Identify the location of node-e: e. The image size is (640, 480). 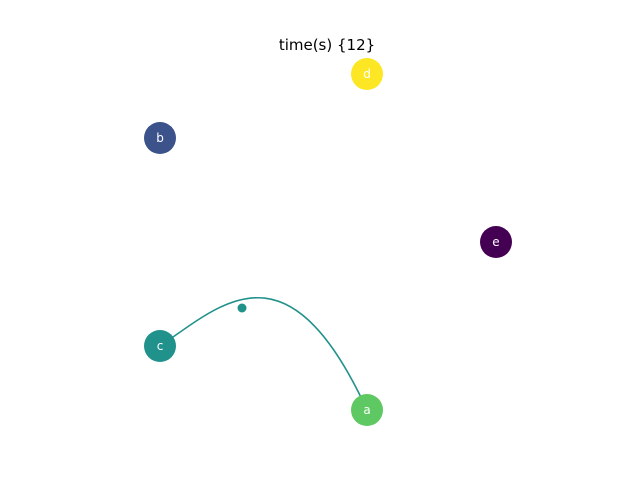
(496, 242).